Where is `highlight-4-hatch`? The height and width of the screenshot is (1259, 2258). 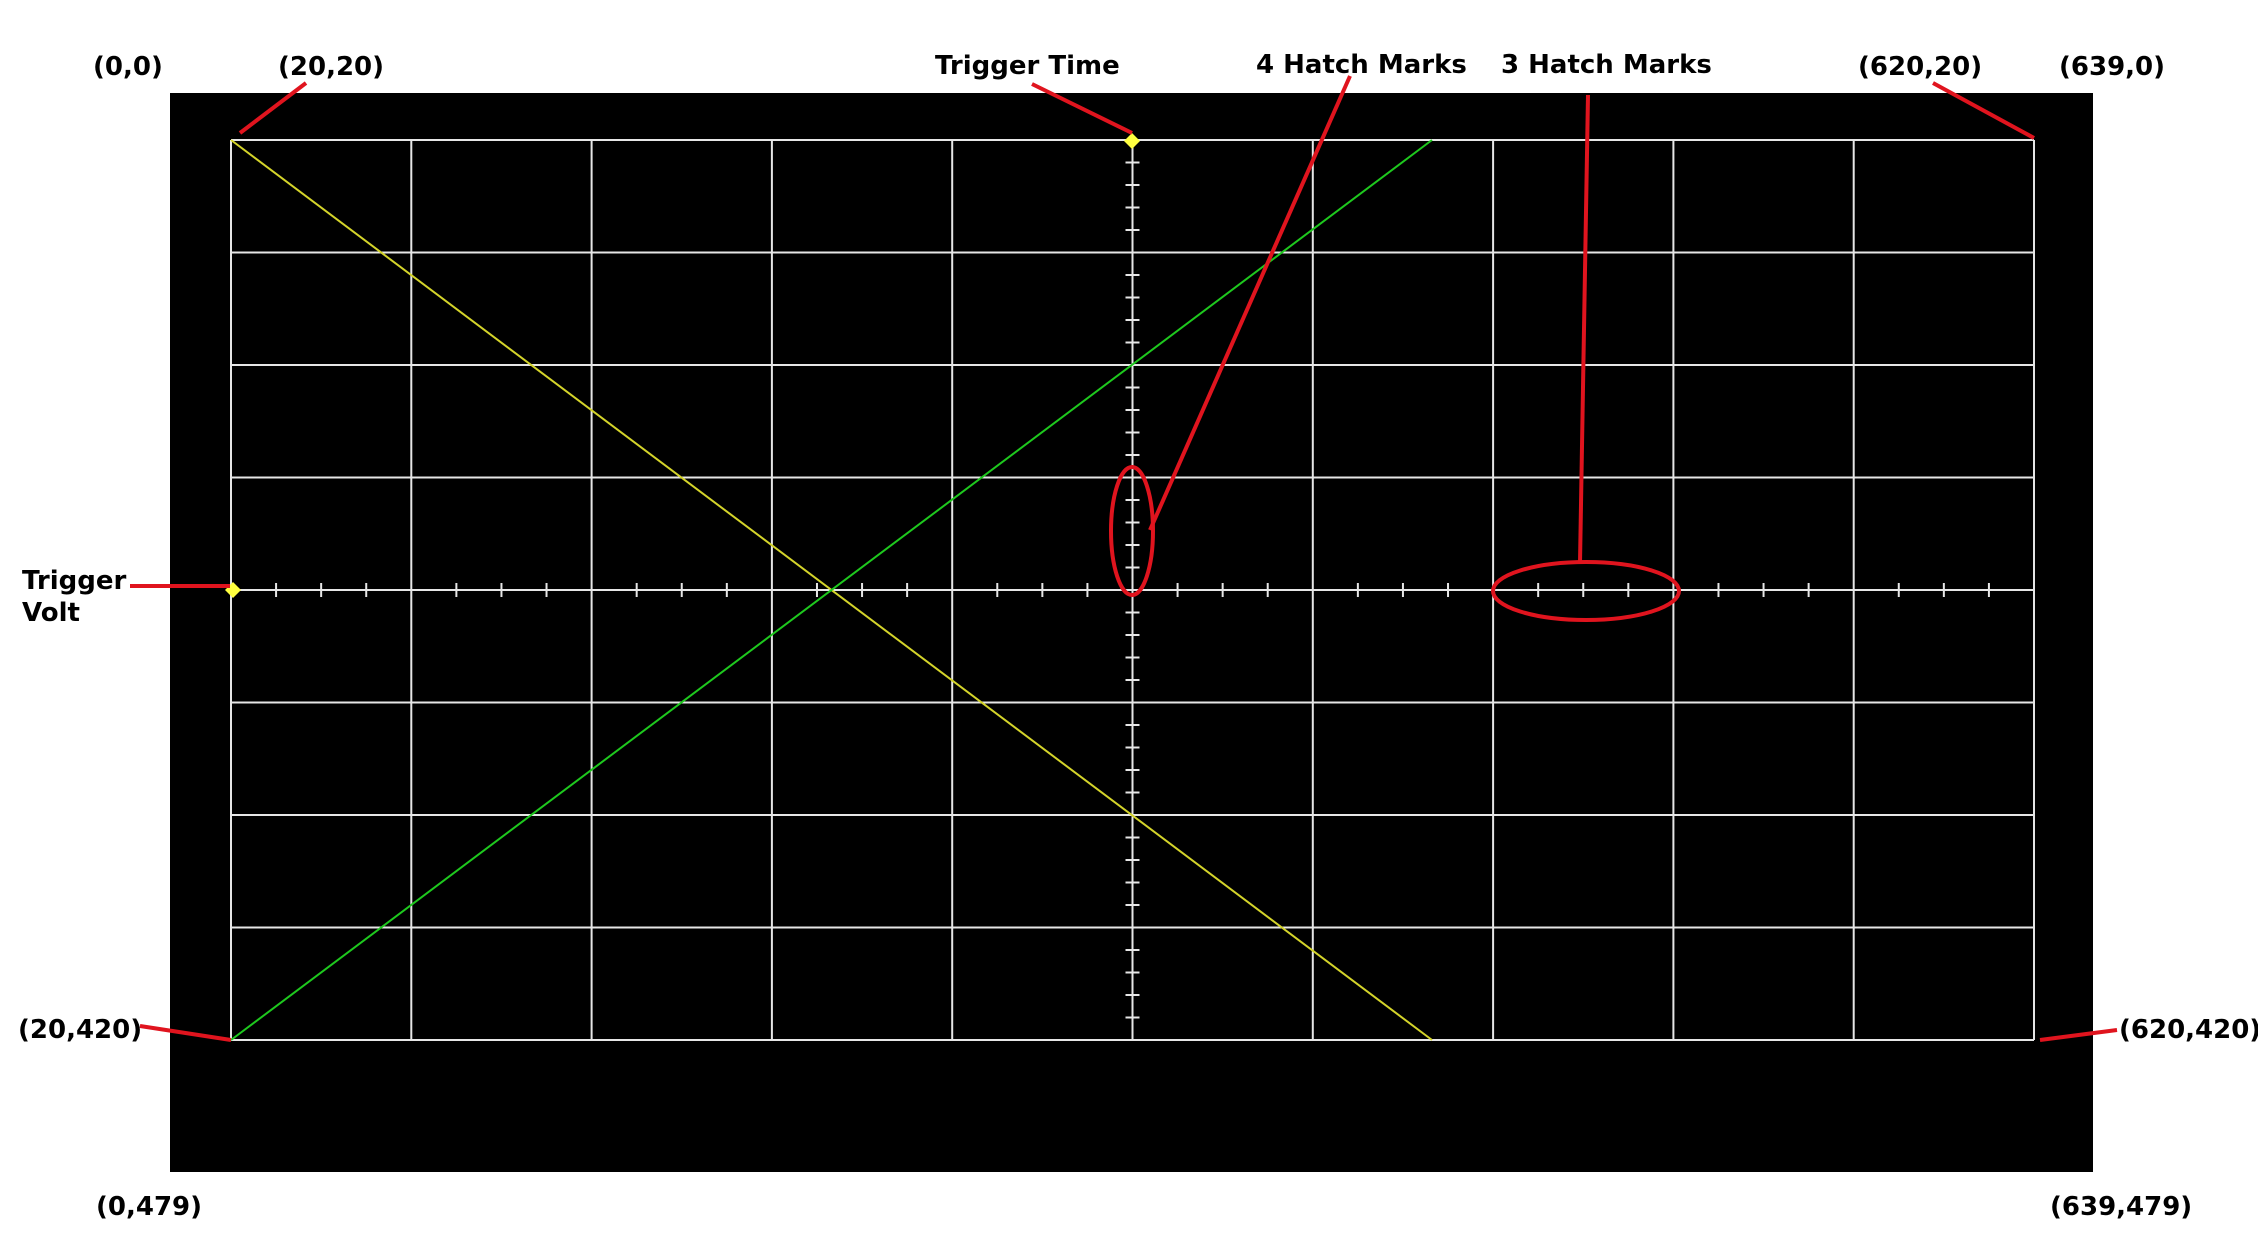 highlight-4-hatch is located at coordinates (1132, 531).